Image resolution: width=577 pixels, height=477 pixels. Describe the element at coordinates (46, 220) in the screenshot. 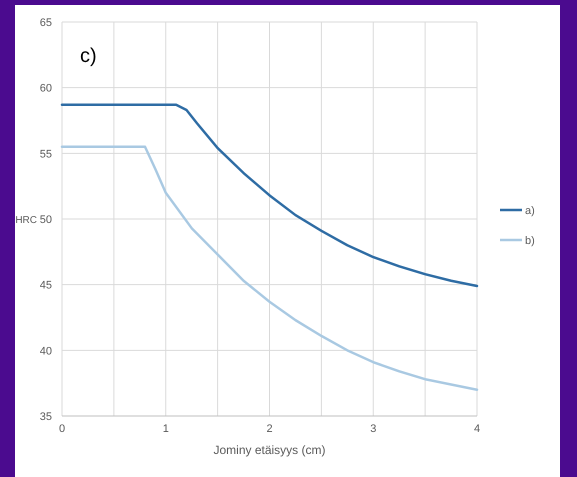

I see `y-tick-label: 50` at that location.